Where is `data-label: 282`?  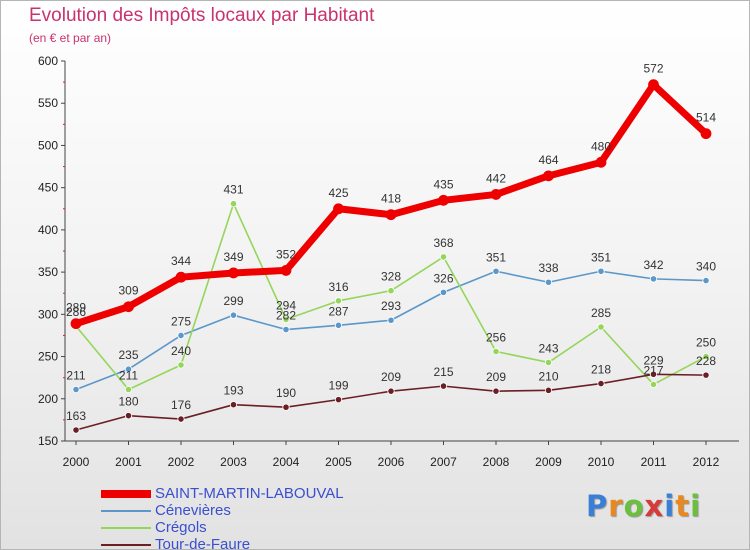
data-label: 282 is located at coordinates (286, 316).